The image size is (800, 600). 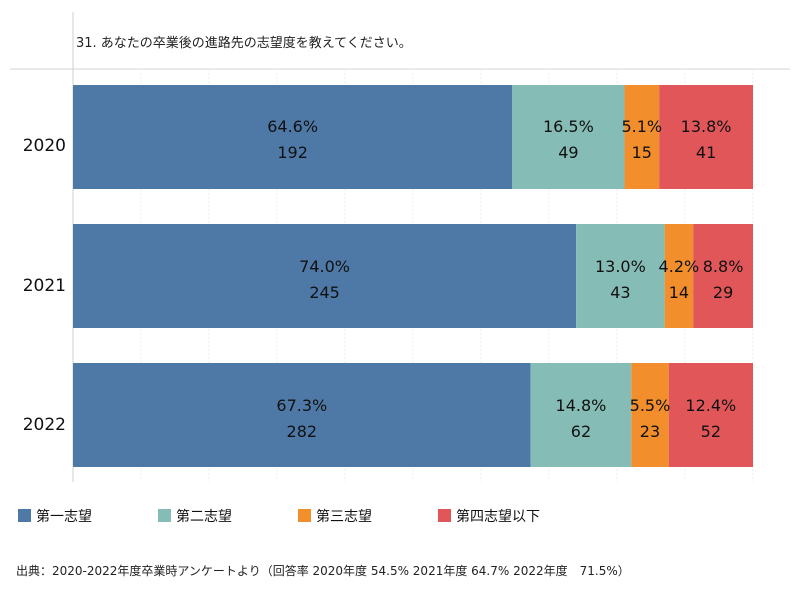 I want to click on legend: 第一志望 第二志望 第三志望 第四志望以下, so click(x=279, y=516).